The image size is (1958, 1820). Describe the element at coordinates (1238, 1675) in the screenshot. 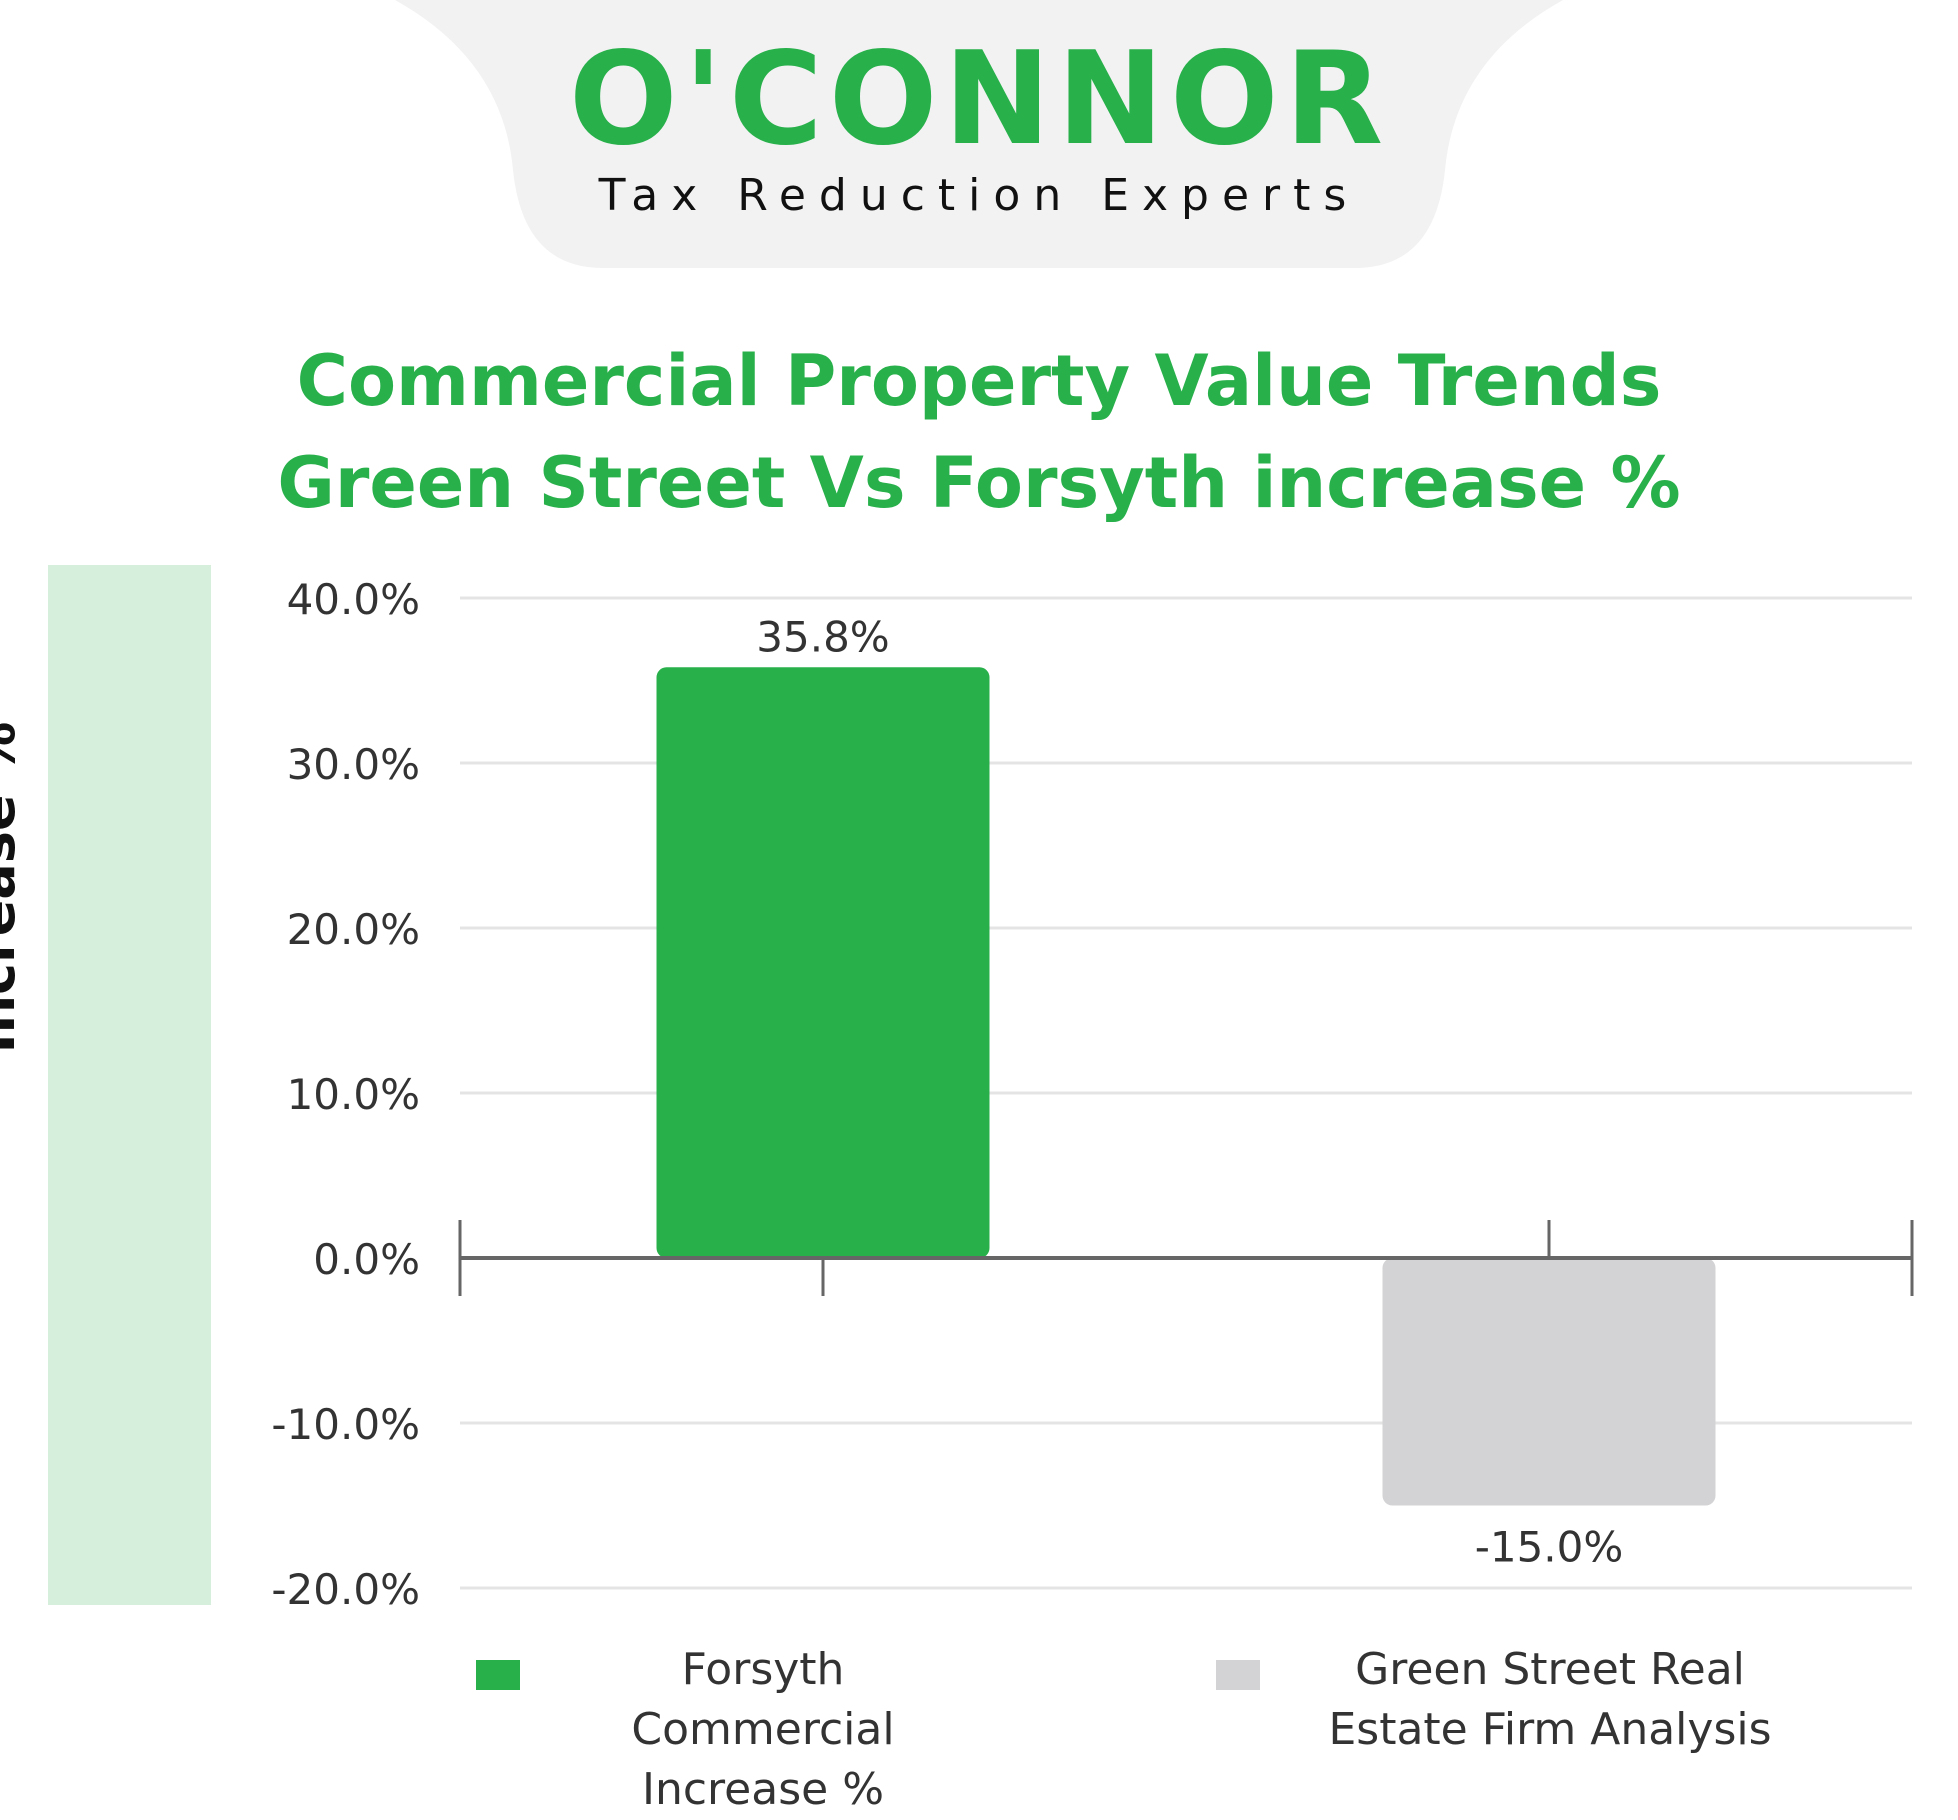

I see `legend-swatch-green-street` at that location.